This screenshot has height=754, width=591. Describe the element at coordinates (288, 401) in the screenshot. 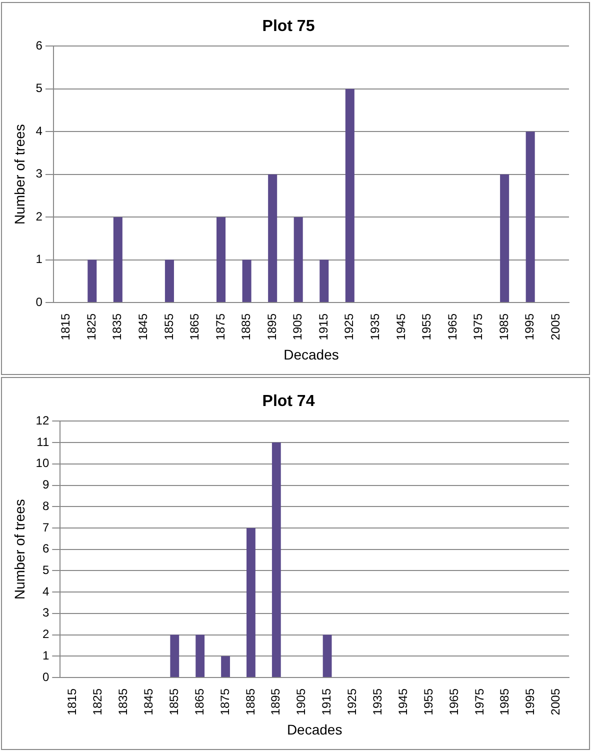

I see `chart-title: Plot 74` at that location.